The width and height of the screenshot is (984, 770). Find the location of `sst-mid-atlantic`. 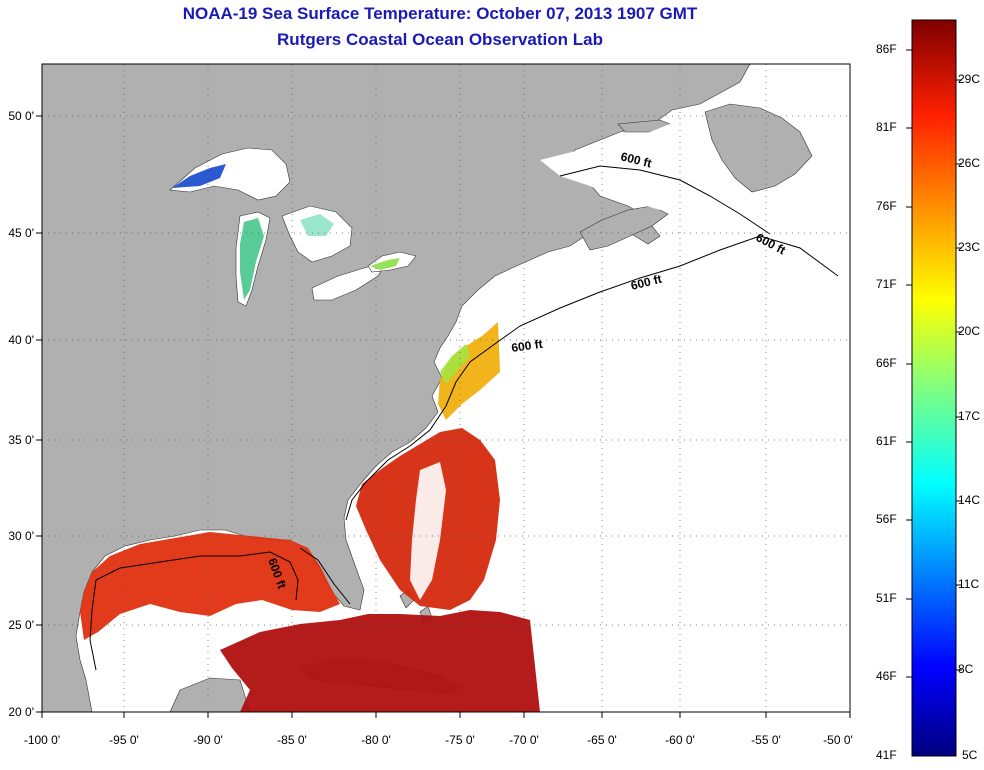

sst-mid-atlantic is located at coordinates (469, 371).